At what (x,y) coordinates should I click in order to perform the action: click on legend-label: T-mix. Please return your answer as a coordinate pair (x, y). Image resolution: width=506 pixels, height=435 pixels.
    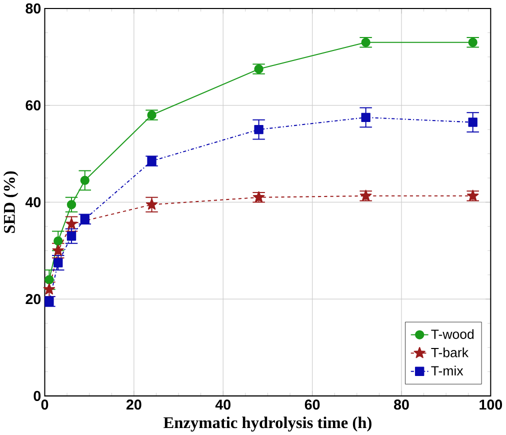
    Looking at the image, I should click on (447, 371).